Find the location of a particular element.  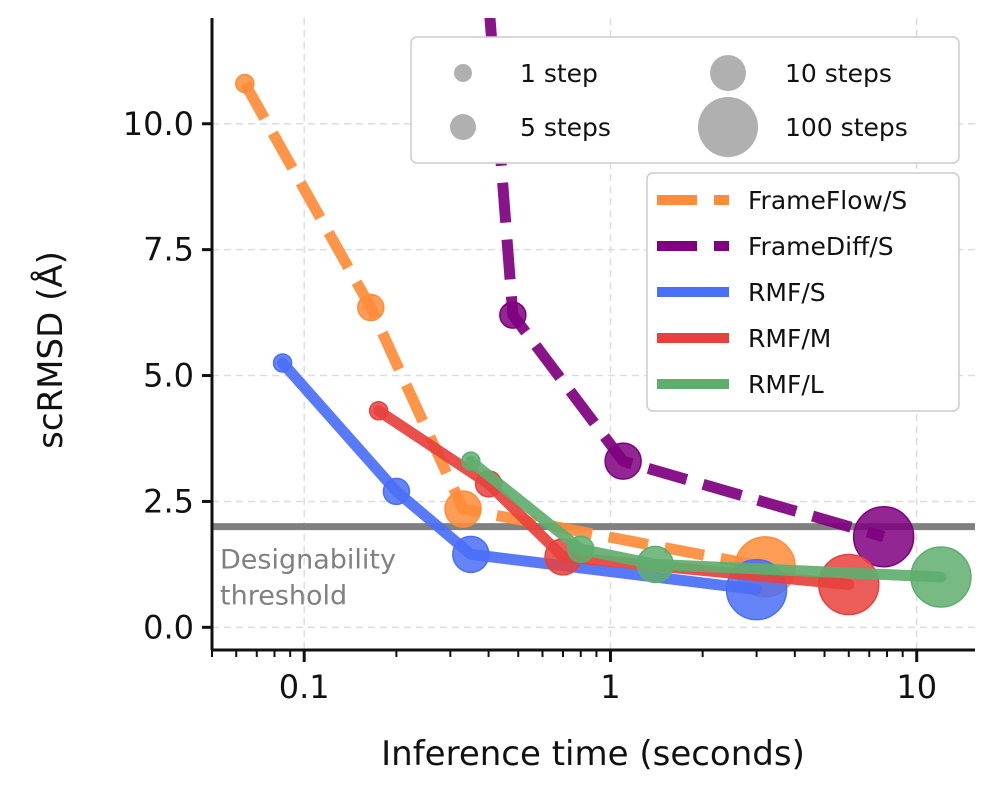

y-tick-label: 0.0 is located at coordinates (168, 627).